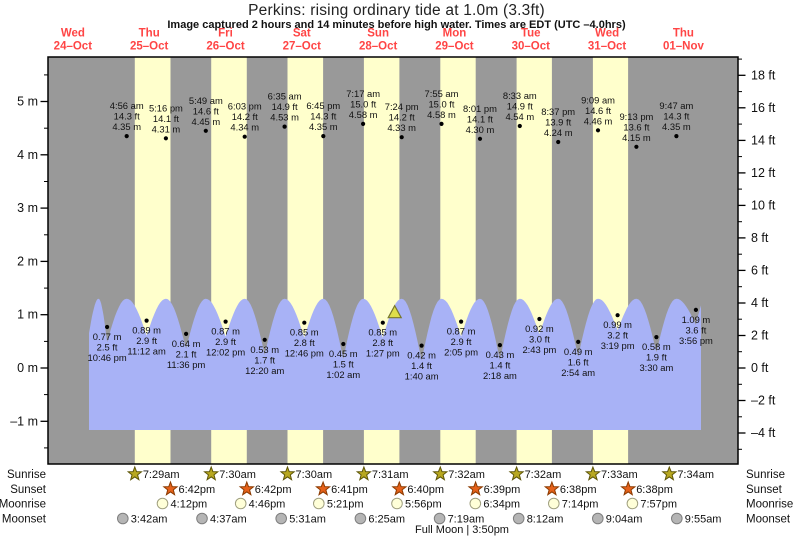  Describe the element at coordinates (455, 34) in the screenshot. I see `day-name: Mon` at that location.